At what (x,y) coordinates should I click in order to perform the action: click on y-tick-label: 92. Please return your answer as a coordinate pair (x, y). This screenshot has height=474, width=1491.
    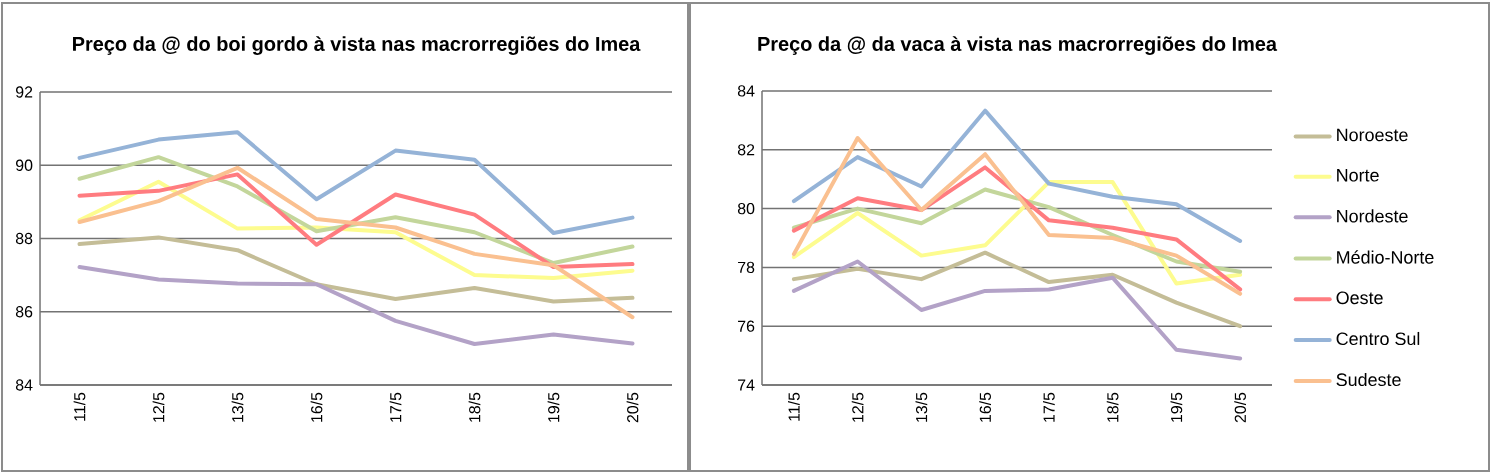
    Looking at the image, I should click on (24, 92).